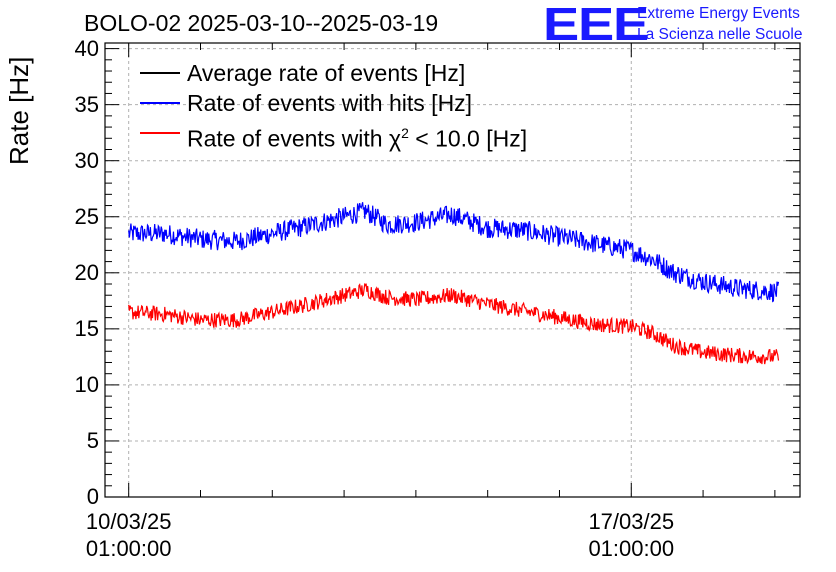 The image size is (836, 572). What do you see at coordinates (631, 535) in the screenshot?
I see `x-tick-label: 17/03/25 01:00:00` at bounding box center [631, 535].